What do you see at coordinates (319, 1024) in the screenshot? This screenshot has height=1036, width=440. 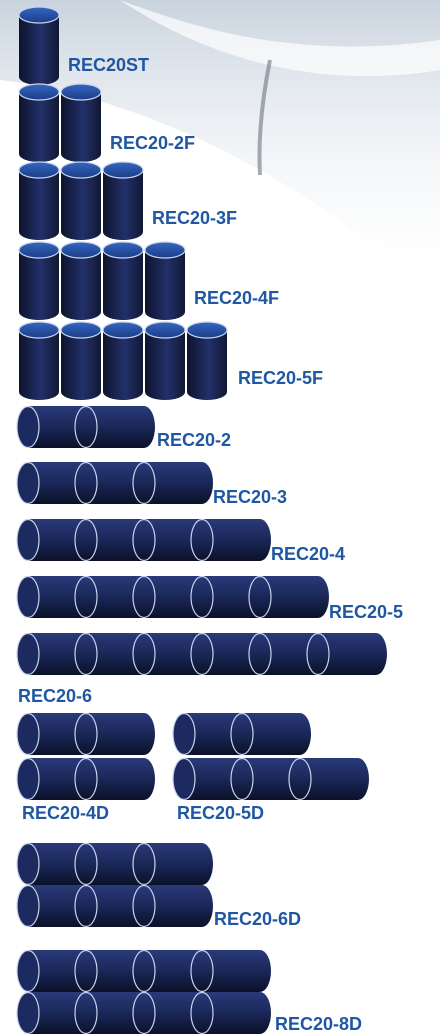 I see `product-label: REC20-8D` at bounding box center [319, 1024].